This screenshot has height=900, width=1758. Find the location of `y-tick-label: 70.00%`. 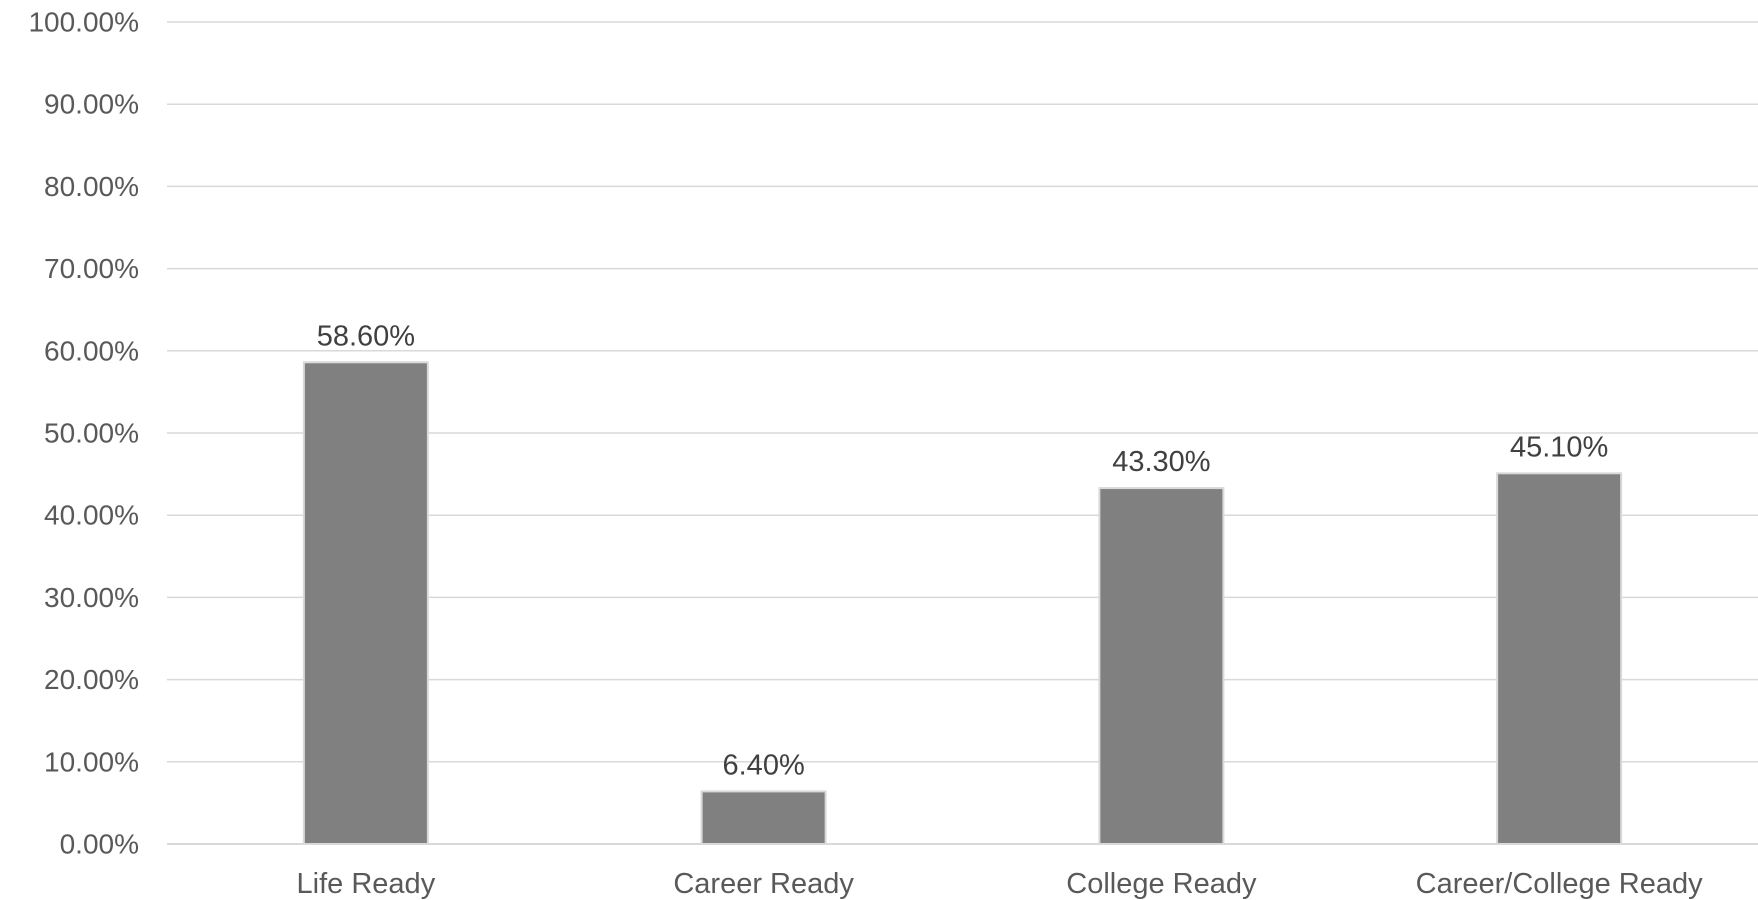

y-tick-label: 70.00% is located at coordinates (91, 268).